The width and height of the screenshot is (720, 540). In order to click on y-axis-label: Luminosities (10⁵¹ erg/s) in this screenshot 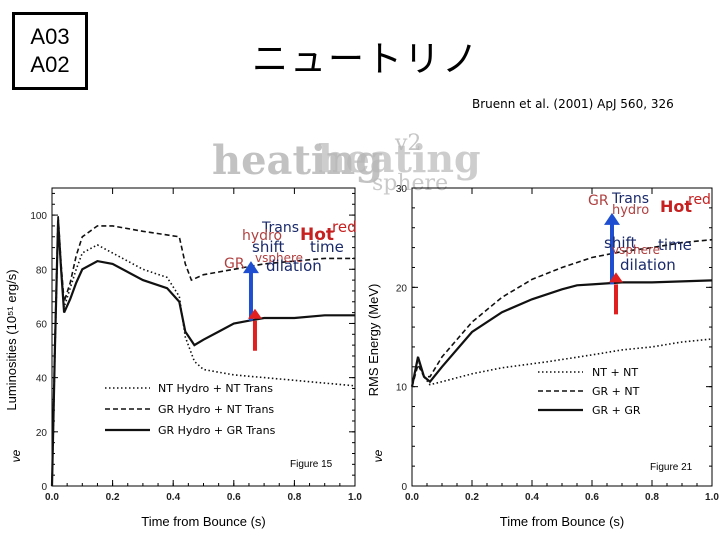, I will do `click(11, 339)`.